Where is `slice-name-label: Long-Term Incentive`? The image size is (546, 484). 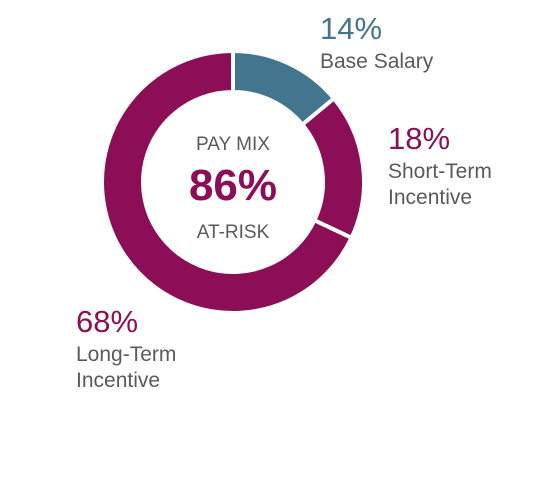
slice-name-label: Long-Term Incentive is located at coordinates (126, 367).